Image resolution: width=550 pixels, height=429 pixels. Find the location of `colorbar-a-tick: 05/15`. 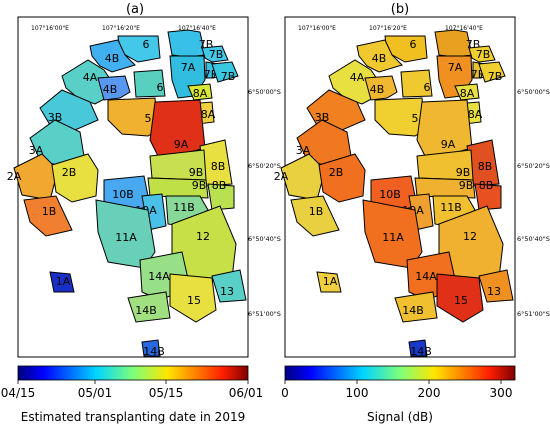

colorbar-a-tick: 05/15 is located at coordinates (166, 393).